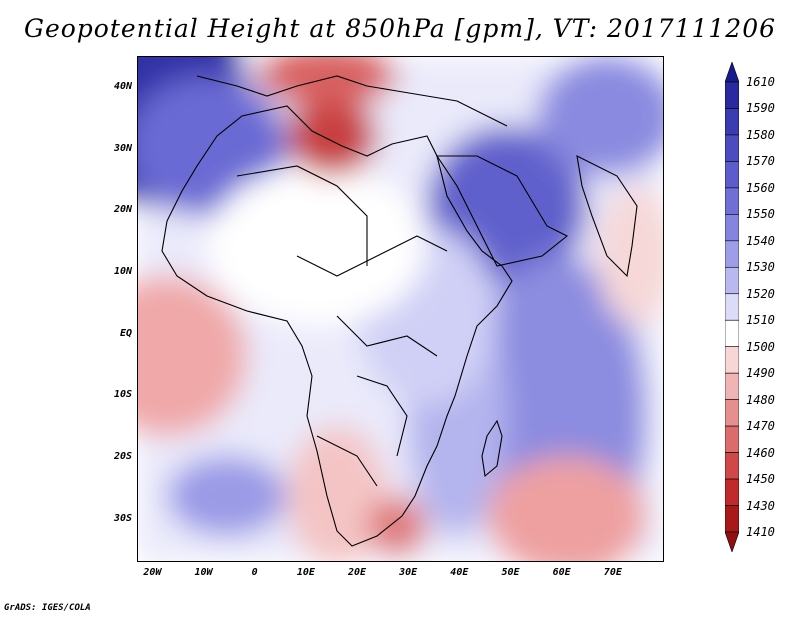 The height and width of the screenshot is (618, 800). What do you see at coordinates (125, 333) in the screenshot?
I see `latitude-label: EQ` at bounding box center [125, 333].